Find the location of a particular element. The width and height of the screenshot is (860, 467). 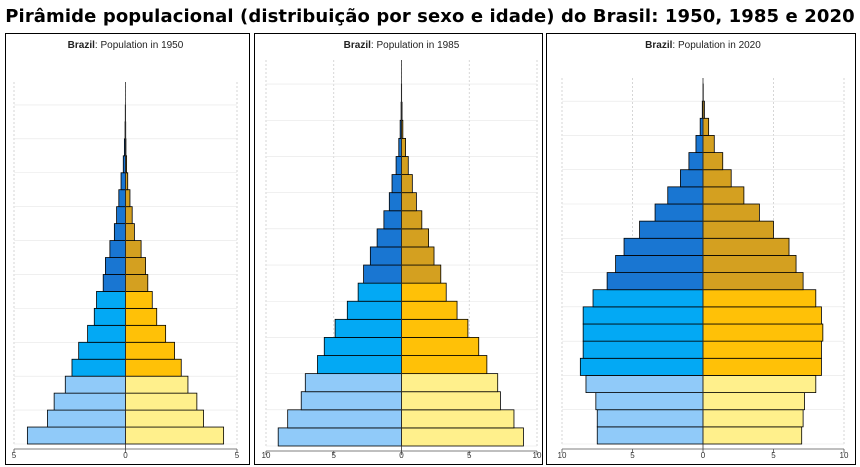

chart-title: Brazil: Population in 1985 is located at coordinates (402, 45).